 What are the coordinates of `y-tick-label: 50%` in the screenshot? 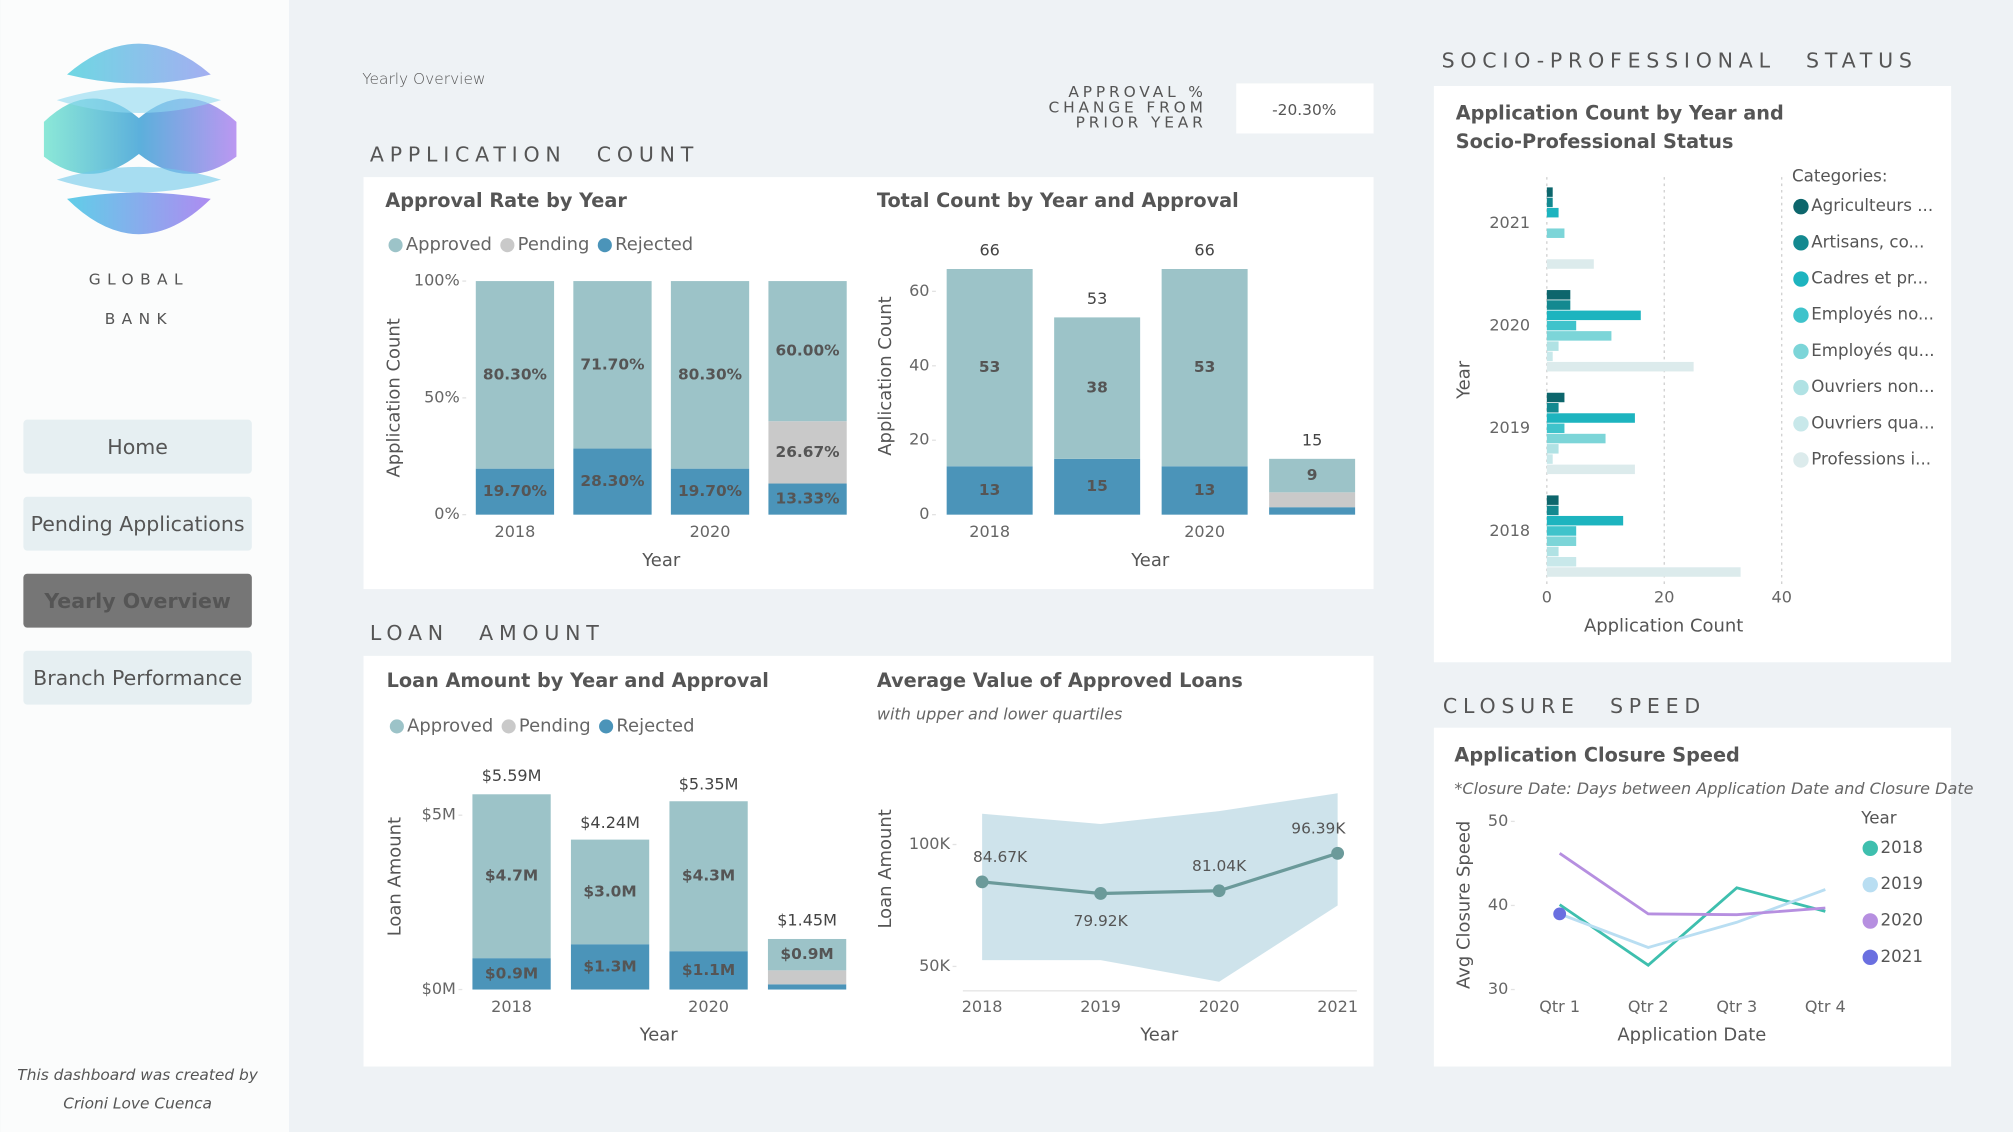 It's located at (442, 396).